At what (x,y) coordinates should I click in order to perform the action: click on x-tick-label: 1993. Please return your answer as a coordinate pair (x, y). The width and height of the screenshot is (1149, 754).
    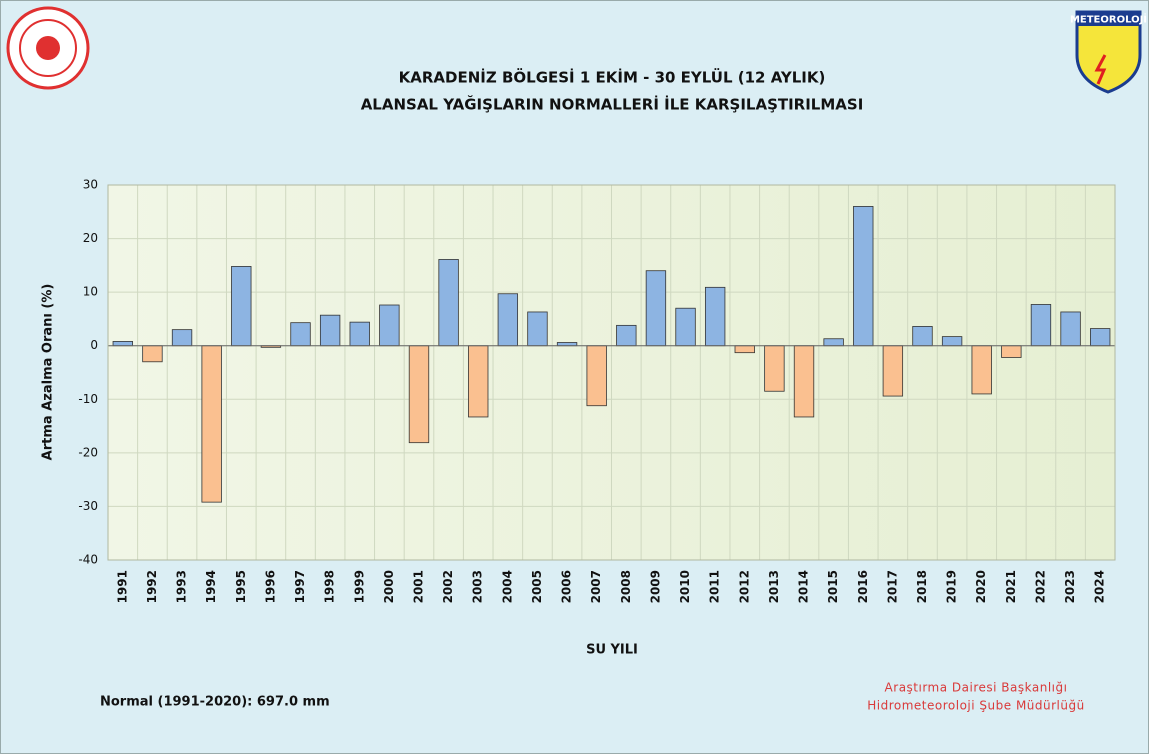
    Looking at the image, I should click on (182, 586).